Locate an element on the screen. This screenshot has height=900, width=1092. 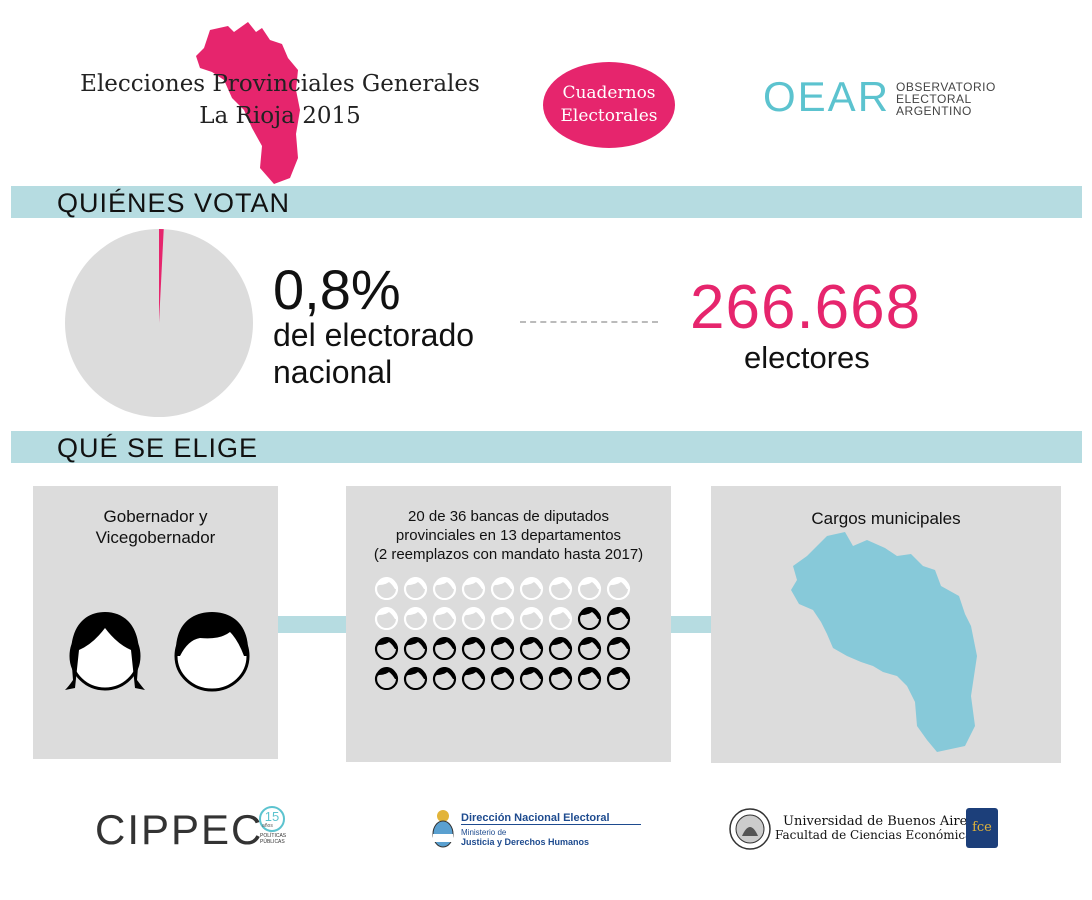
executive-line-1: Gobernador y is located at coordinates (155, 516).